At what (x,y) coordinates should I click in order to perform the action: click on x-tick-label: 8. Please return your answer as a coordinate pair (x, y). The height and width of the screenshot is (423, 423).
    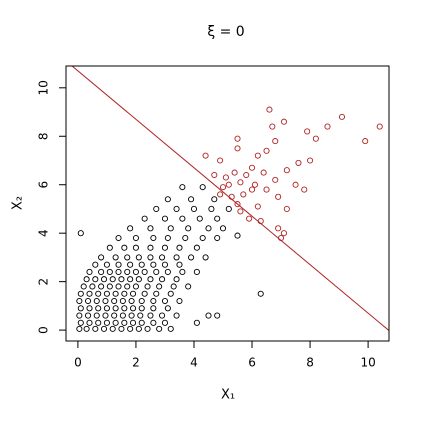
    Looking at the image, I should click on (310, 363).